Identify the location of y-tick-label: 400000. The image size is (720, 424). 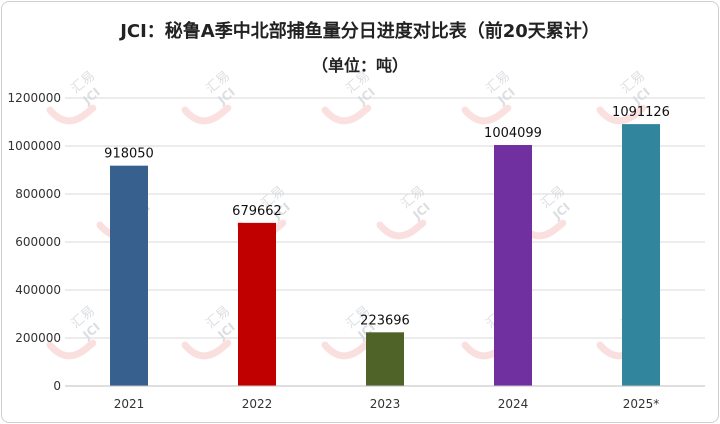
(38, 290).